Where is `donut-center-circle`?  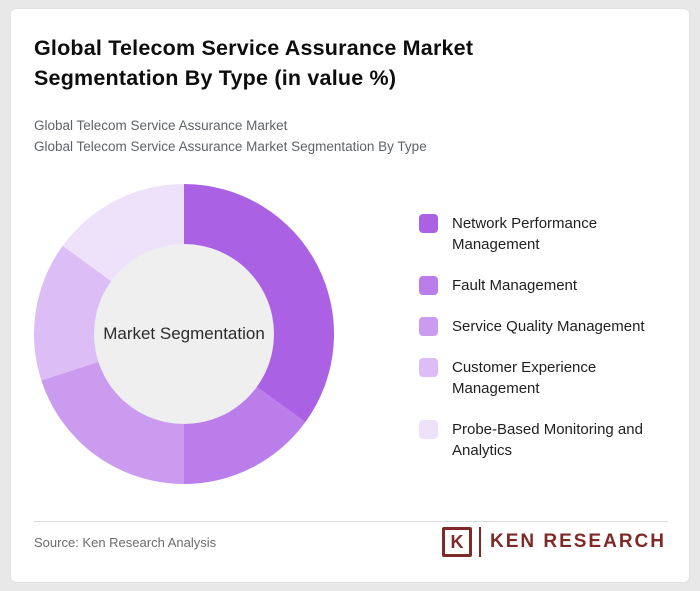
donut-center-circle is located at coordinates (184, 334).